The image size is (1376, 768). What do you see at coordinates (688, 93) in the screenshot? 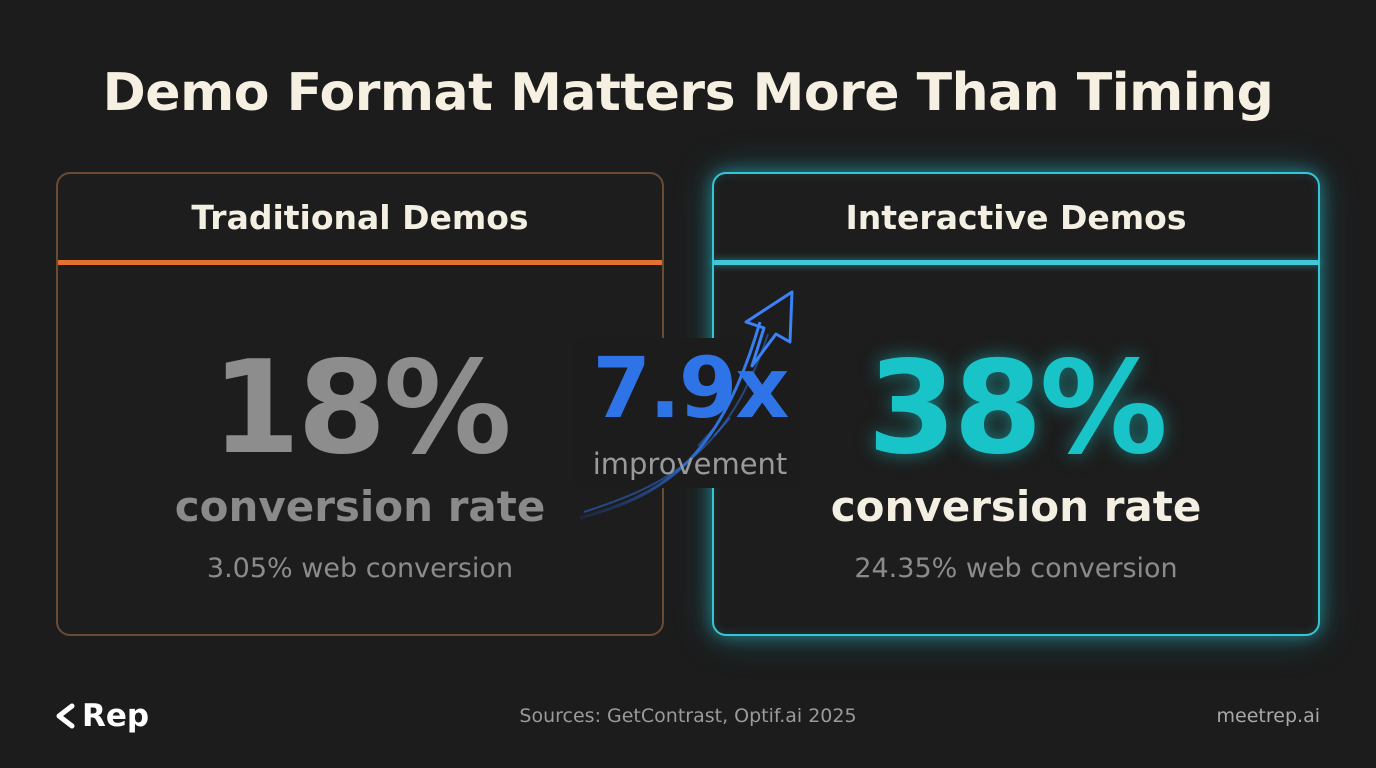
I see `page-title: Demo Format Matters More Than Timing` at bounding box center [688, 93].